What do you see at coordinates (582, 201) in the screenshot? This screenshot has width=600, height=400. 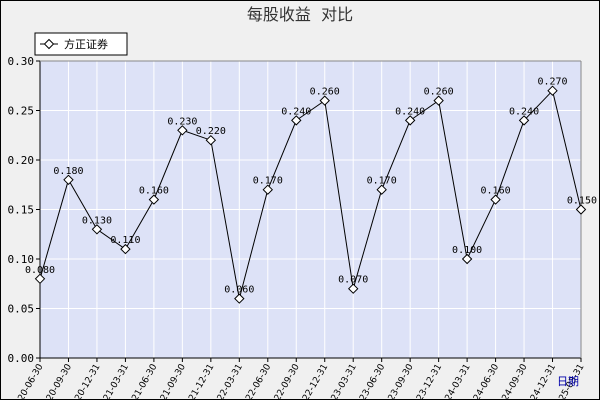 I see `data-label: 0.150` at bounding box center [582, 201].